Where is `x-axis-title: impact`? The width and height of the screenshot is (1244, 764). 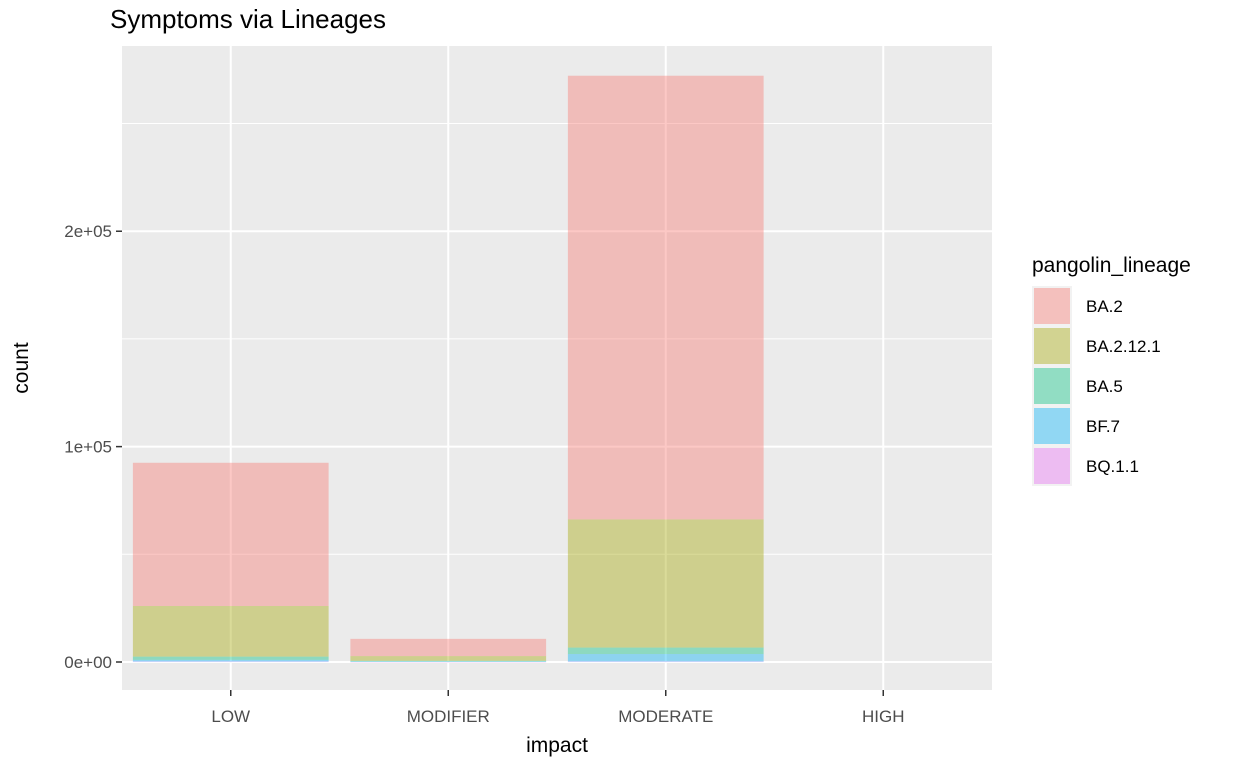 x-axis-title: impact is located at coordinates (557, 745).